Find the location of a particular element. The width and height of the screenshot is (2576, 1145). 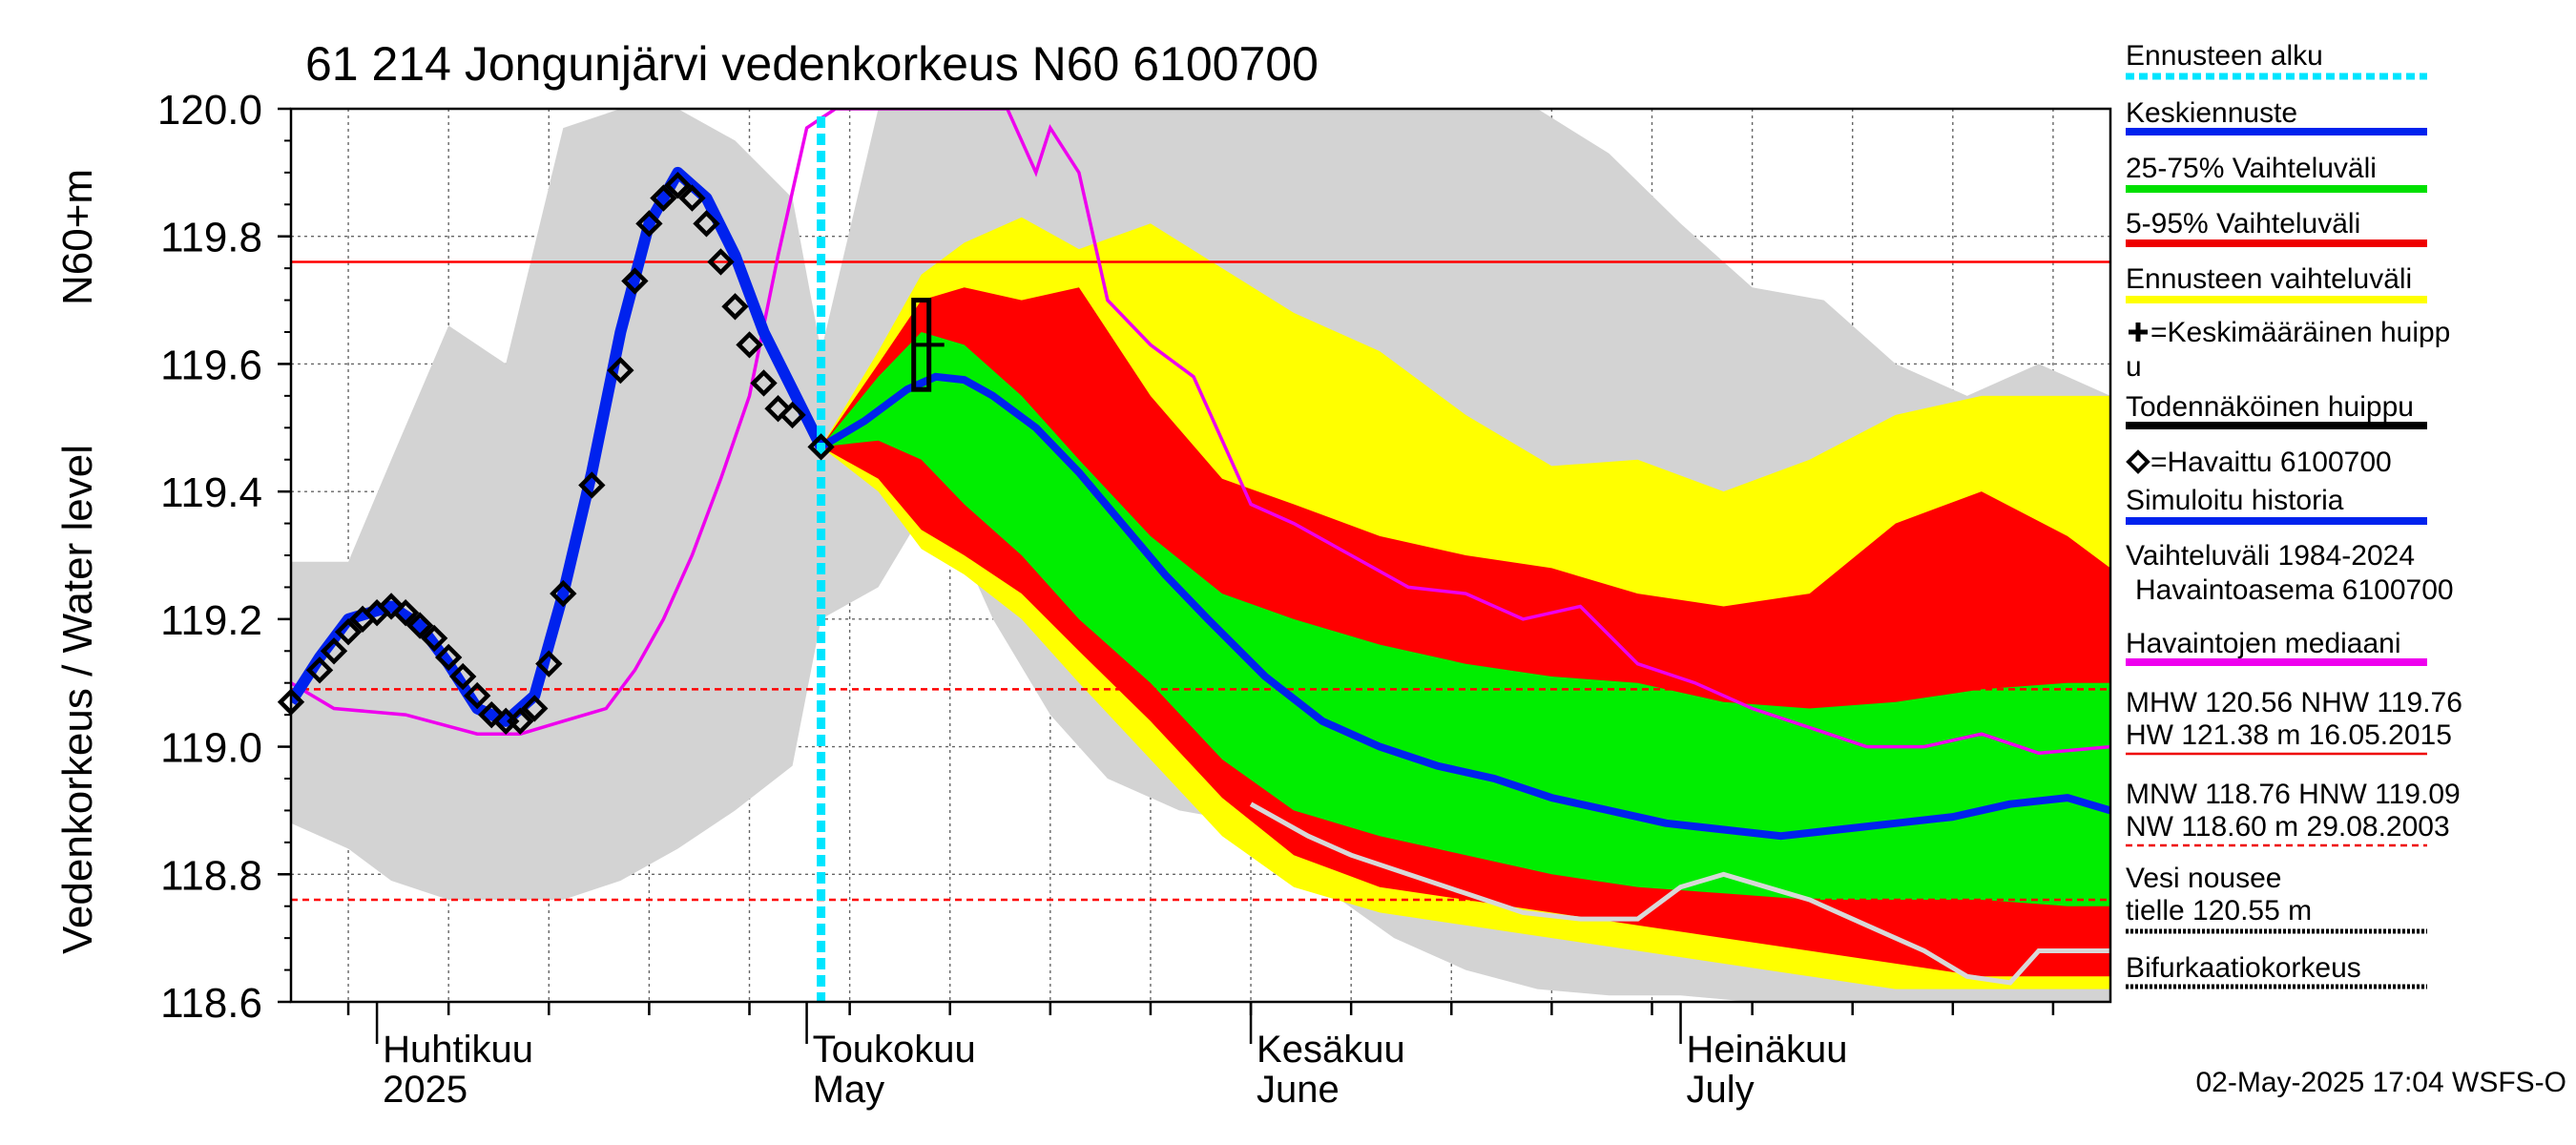

legend-label: Keskiennuste is located at coordinates (2211, 113).